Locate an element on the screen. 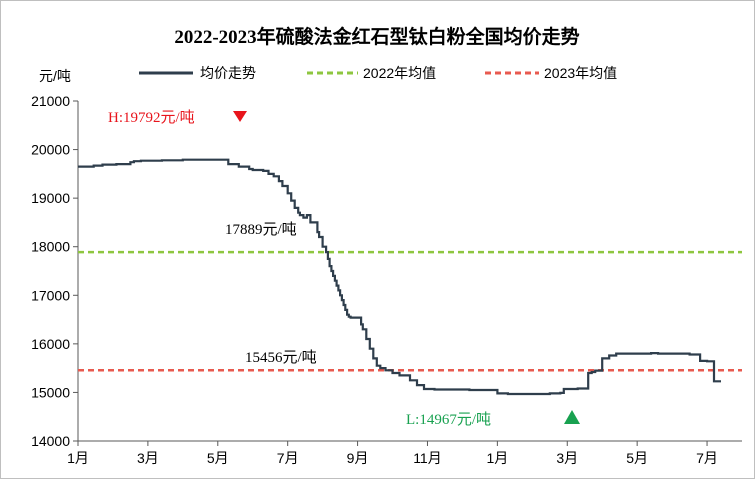  x-tick-label: 11月 is located at coordinates (427, 458).